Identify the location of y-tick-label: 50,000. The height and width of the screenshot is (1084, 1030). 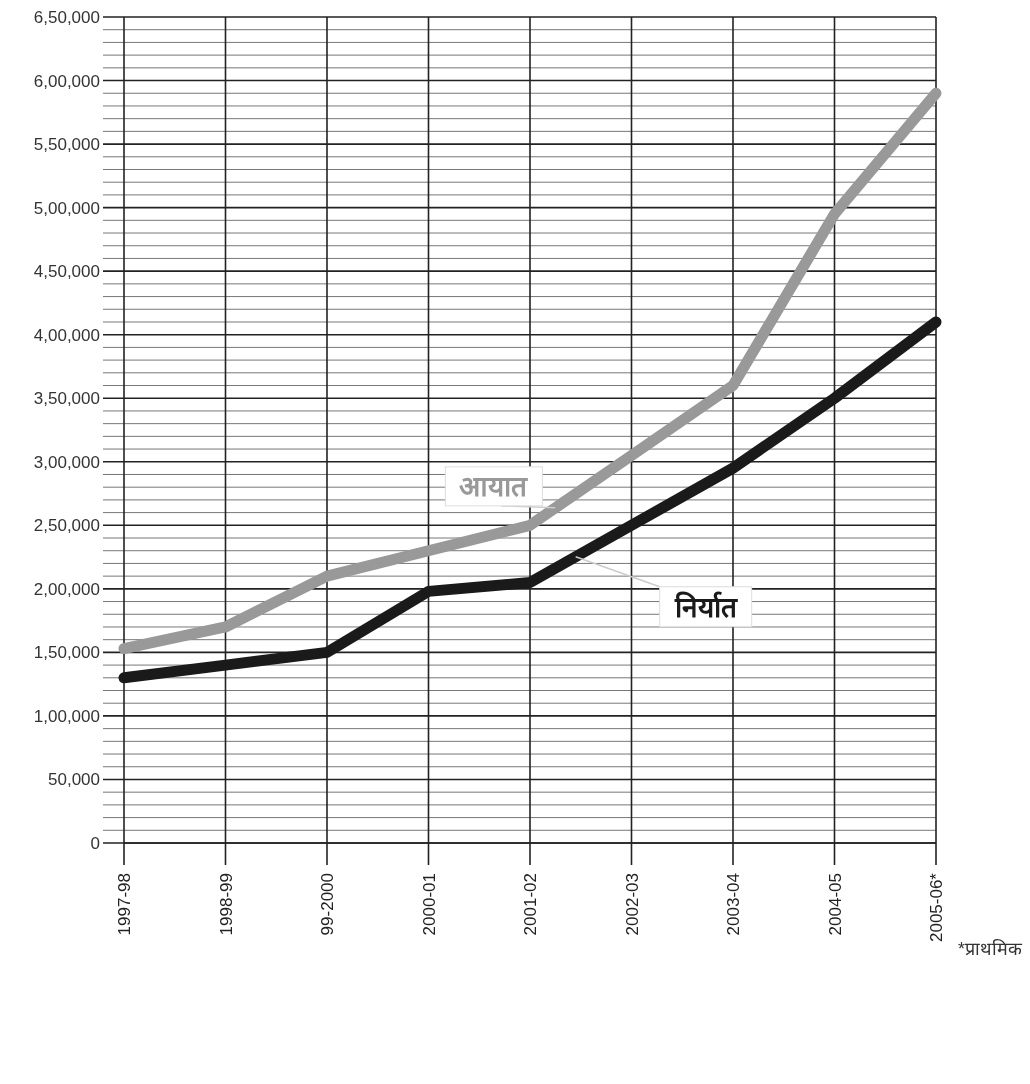
(74, 780).